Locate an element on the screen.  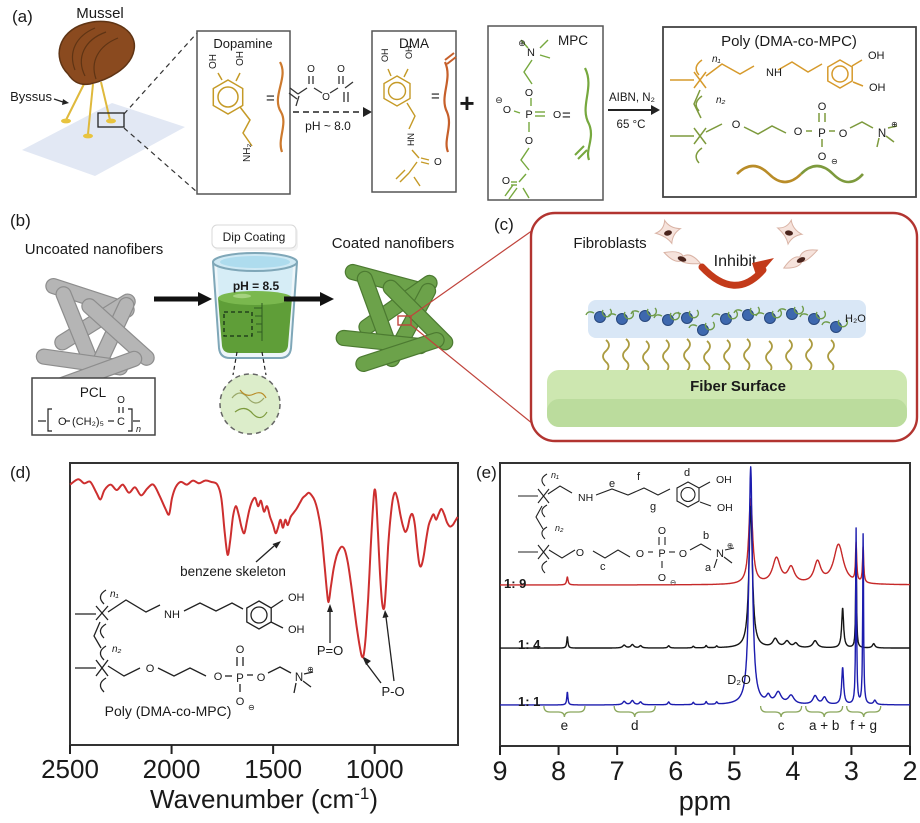
dma-box: DMA OH OH HN O = is located at coordinates (414, 111).